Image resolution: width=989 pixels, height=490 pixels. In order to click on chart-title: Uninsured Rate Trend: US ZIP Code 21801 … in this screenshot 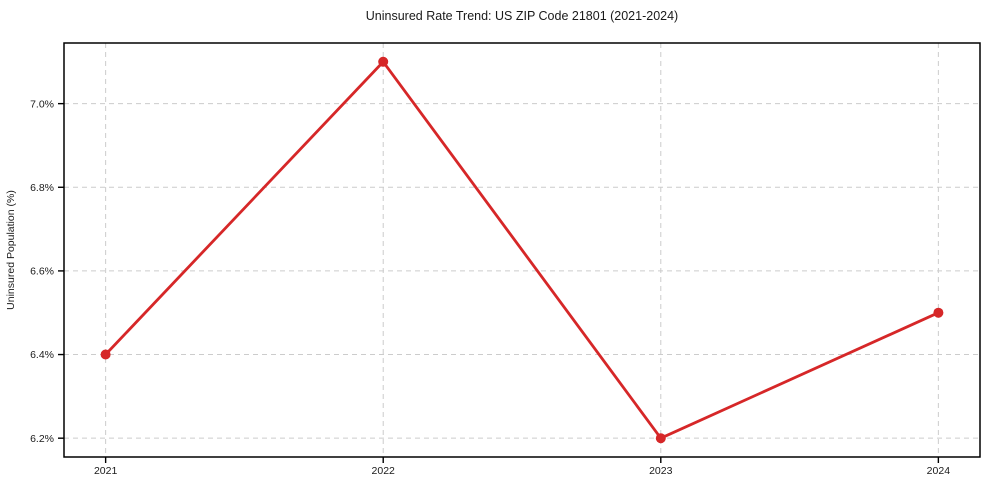, I will do `click(522, 16)`.